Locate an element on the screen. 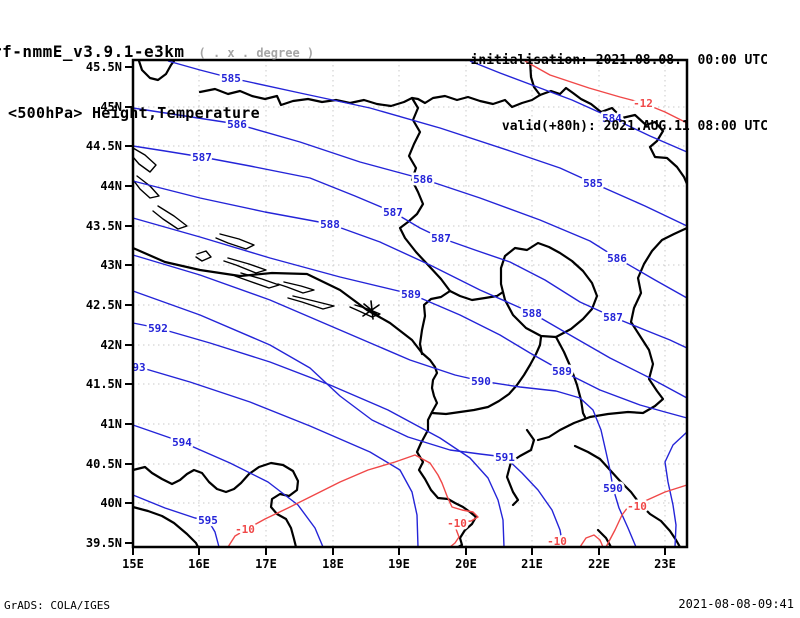 This screenshot has height=618, width=800. y-axis-label: 40.5N is located at coordinates (104, 464).